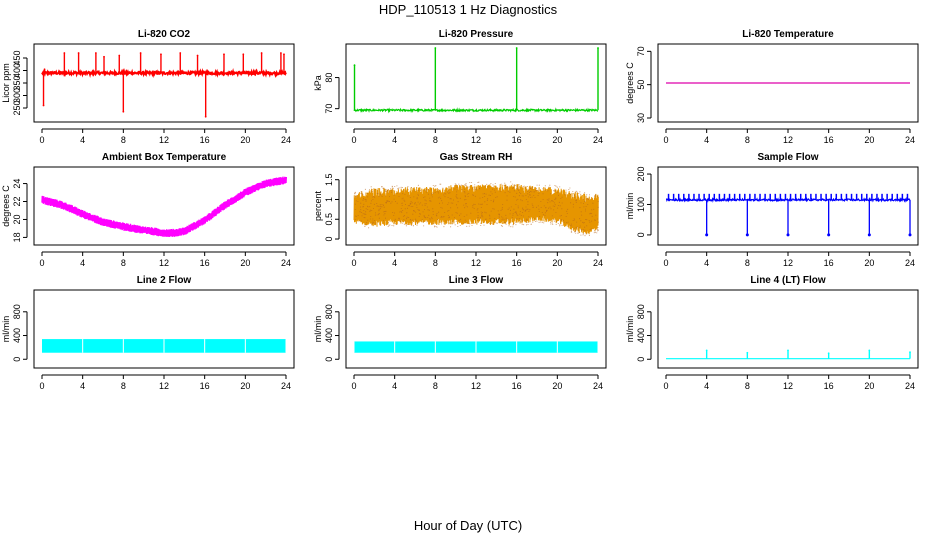 Image resolution: width=936 pixels, height=540 pixels. I want to click on y-axis-label: kPa, so click(318, 83).